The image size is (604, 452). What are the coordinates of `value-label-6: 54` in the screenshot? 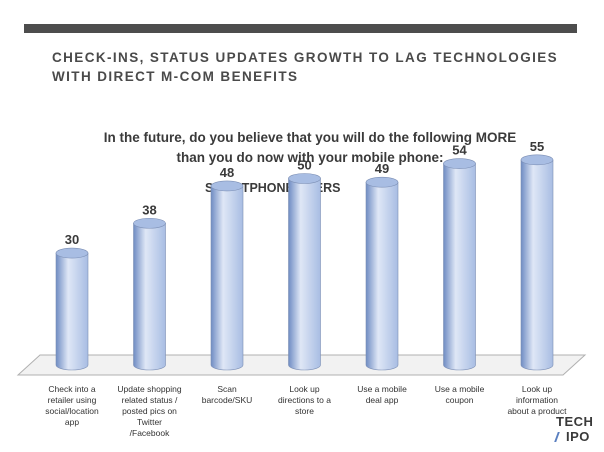 It's located at (459, 150).